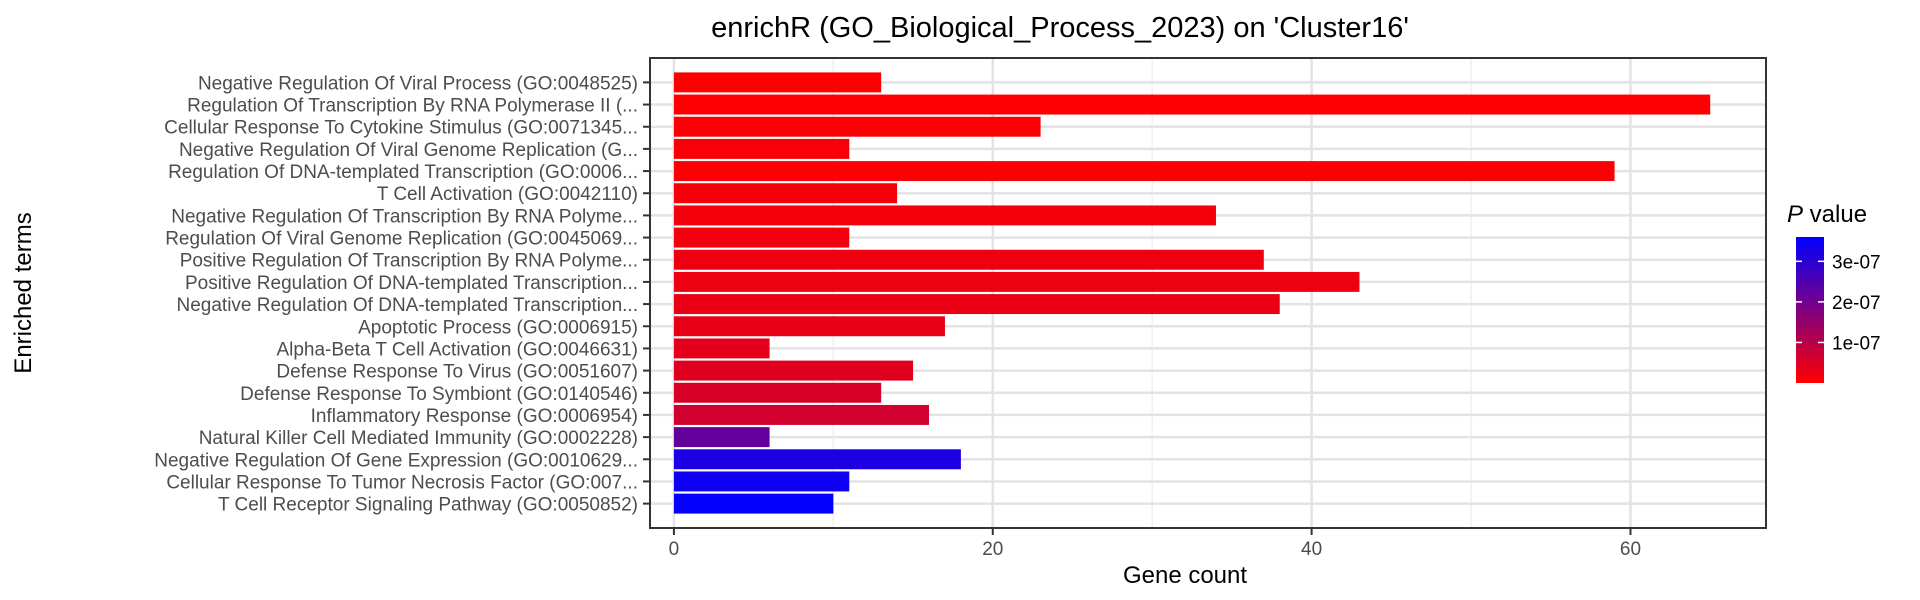 This screenshot has height=600, width=1920. What do you see at coordinates (1810, 310) in the screenshot?
I see `legend-colorbar` at bounding box center [1810, 310].